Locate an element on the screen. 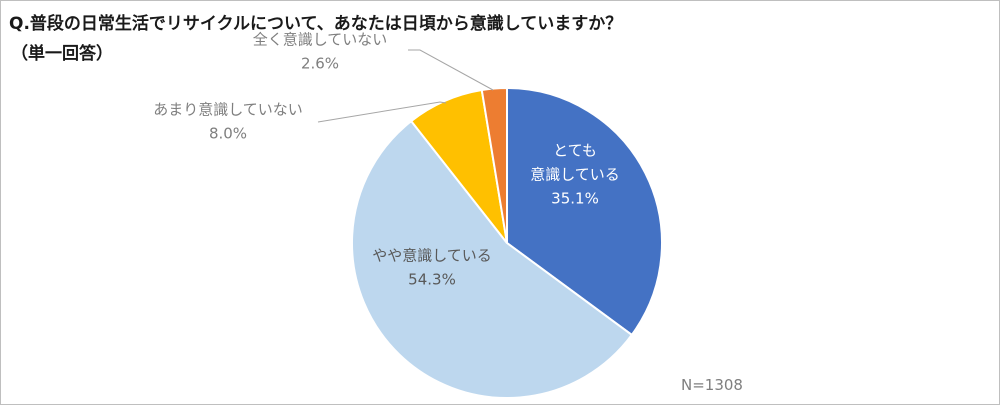  slice-label-4: 全く意識していない 2.6% is located at coordinates (373, 61).